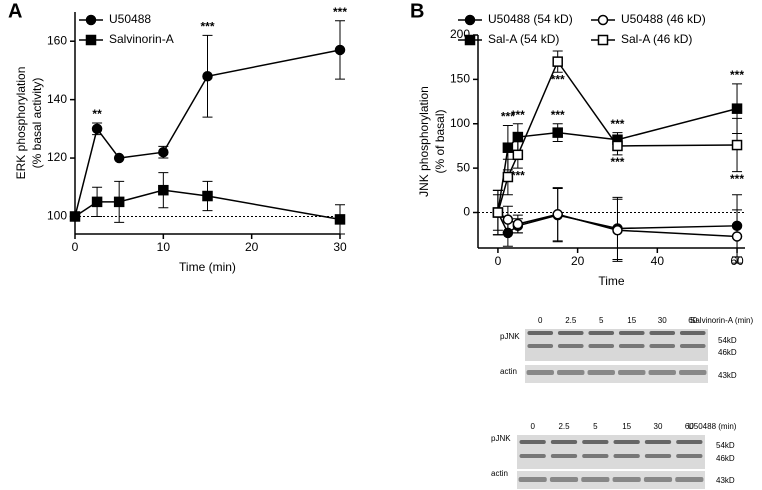  What do you see at coordinates (460, 79) in the screenshot?
I see `y-tick-label: 150` at bounding box center [460, 79].